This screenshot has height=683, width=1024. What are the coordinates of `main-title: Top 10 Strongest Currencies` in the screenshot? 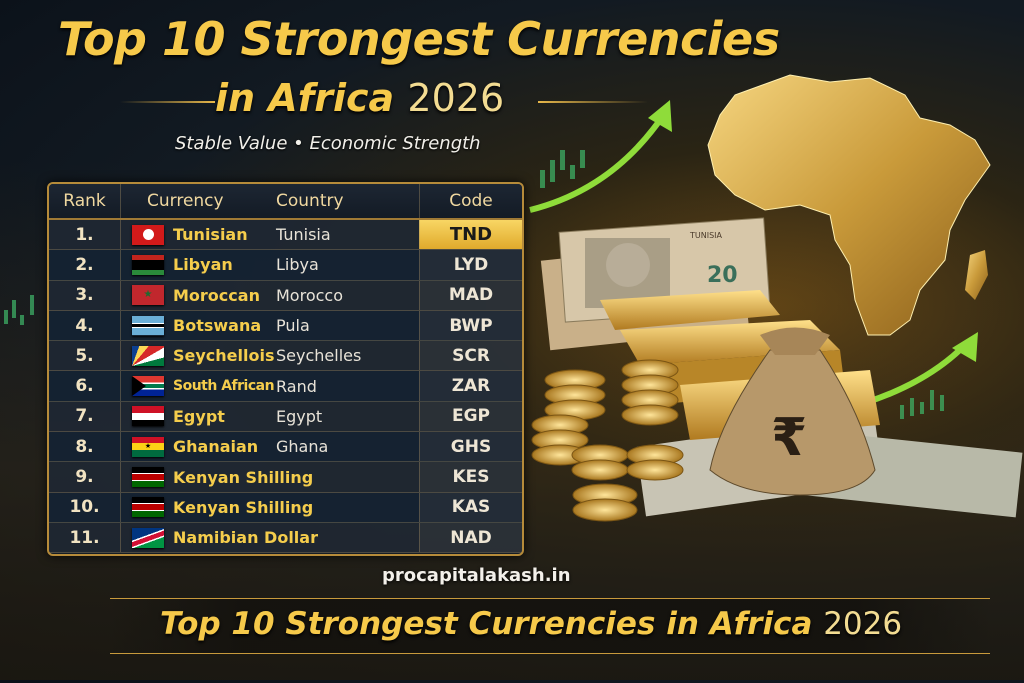 It's located at (419, 39).